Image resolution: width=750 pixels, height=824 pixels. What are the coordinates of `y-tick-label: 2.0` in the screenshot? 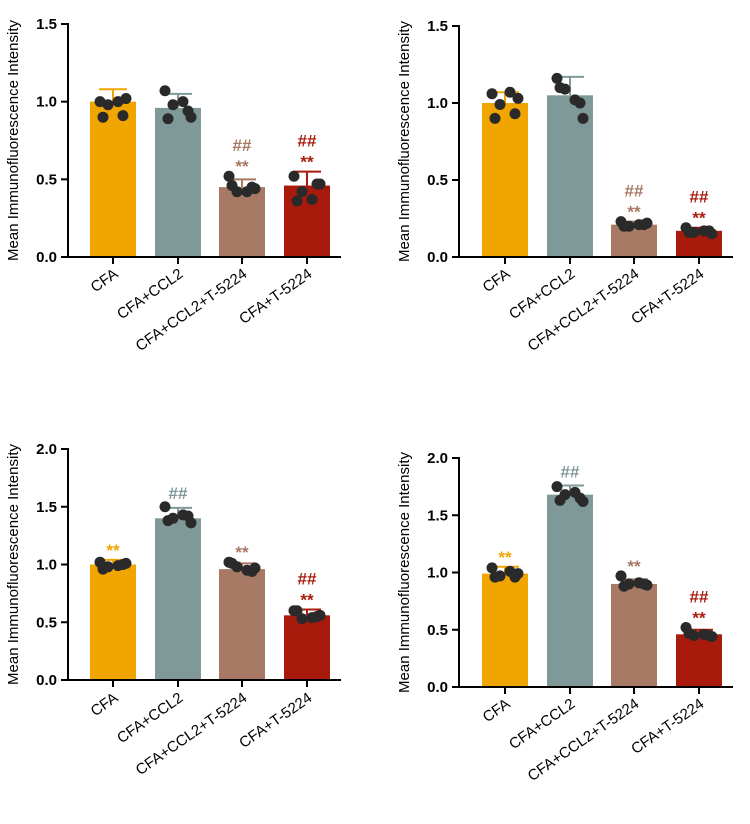 It's located at (46, 449).